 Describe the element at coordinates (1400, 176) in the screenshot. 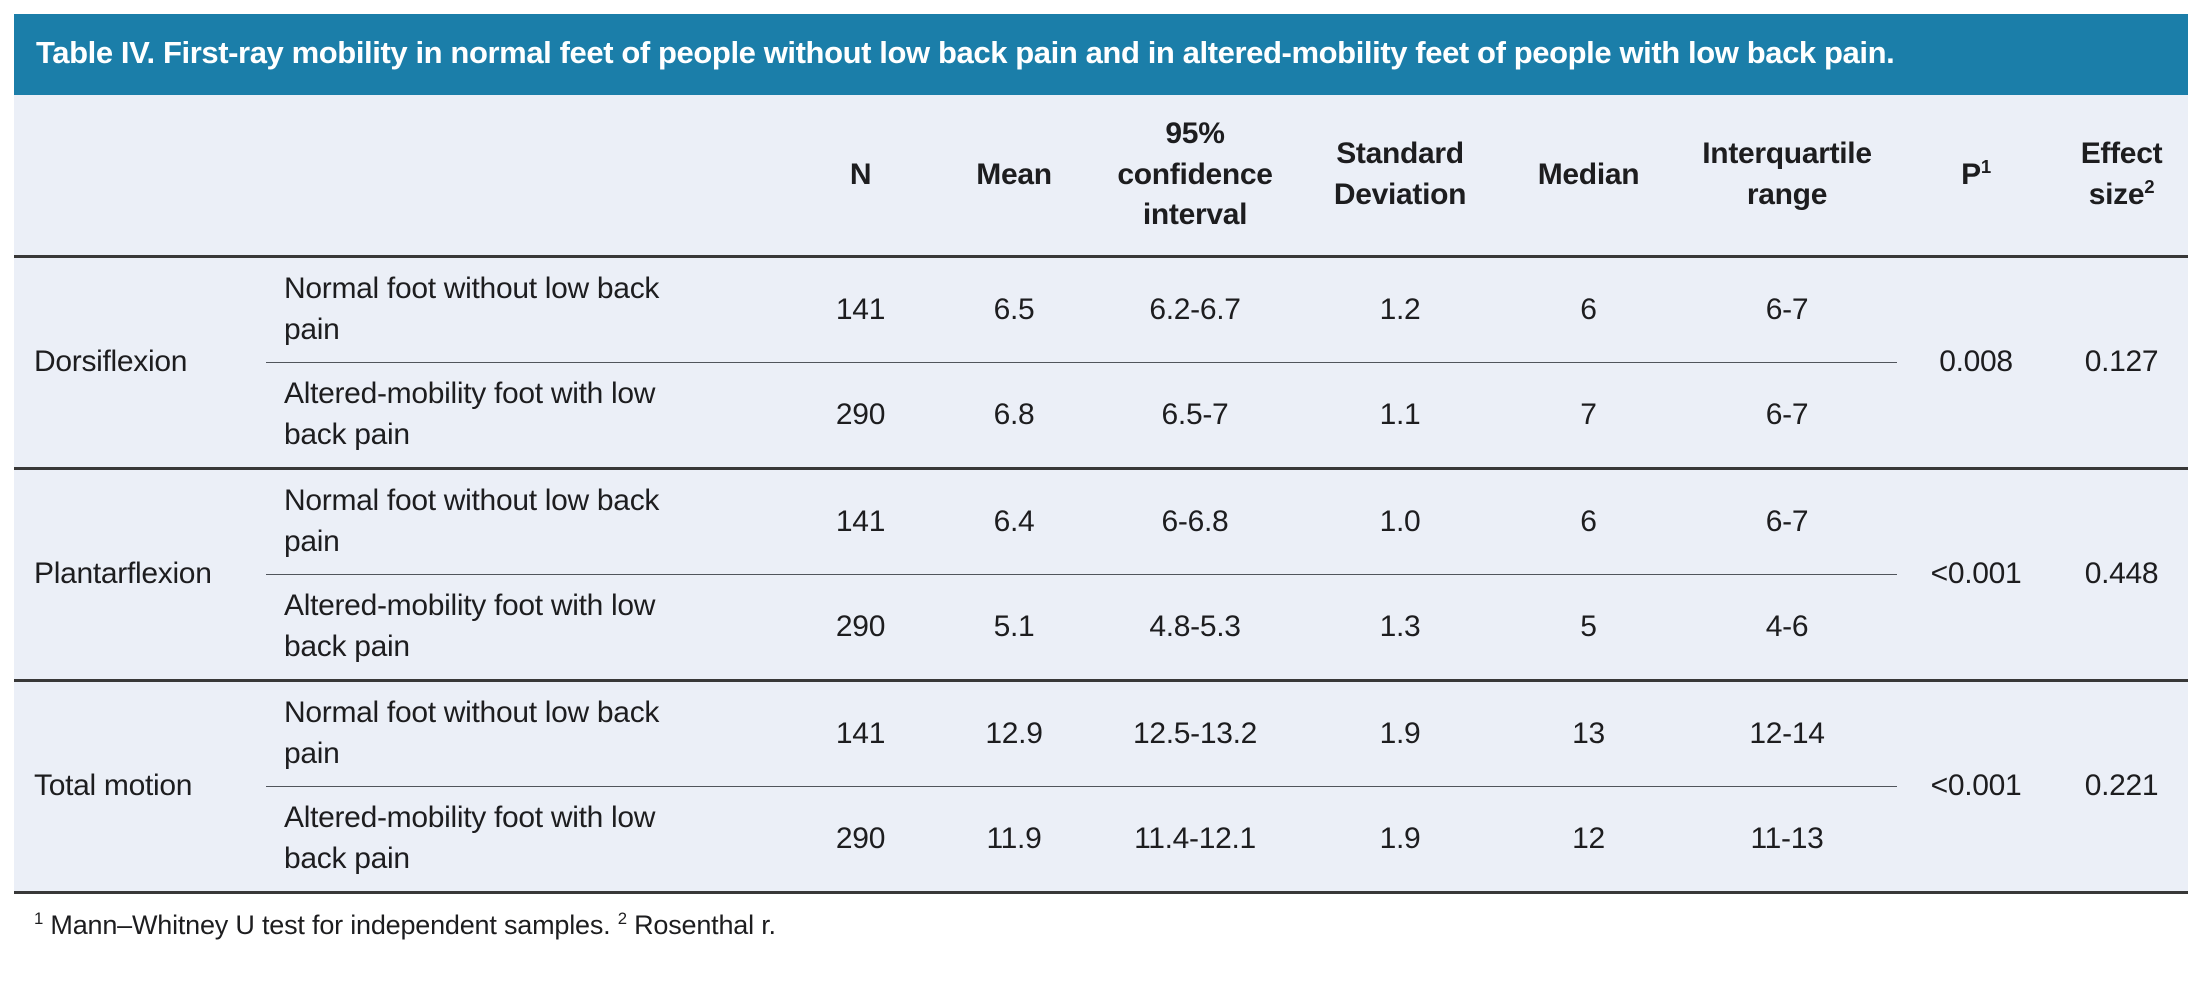

I see `column-header-sd: Standard Deviation` at that location.